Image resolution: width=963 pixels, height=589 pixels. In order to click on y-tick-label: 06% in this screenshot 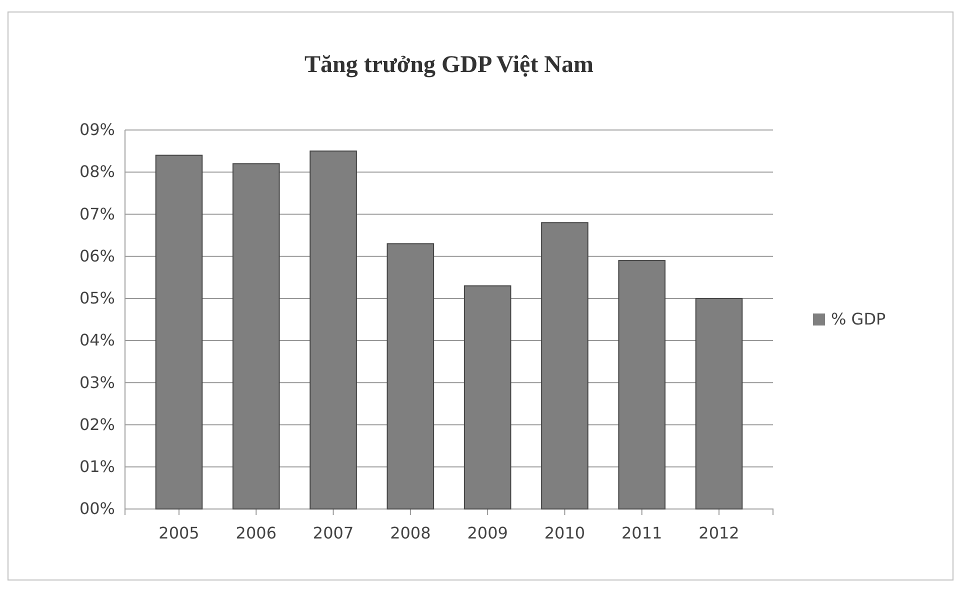, I will do `click(97, 256)`.